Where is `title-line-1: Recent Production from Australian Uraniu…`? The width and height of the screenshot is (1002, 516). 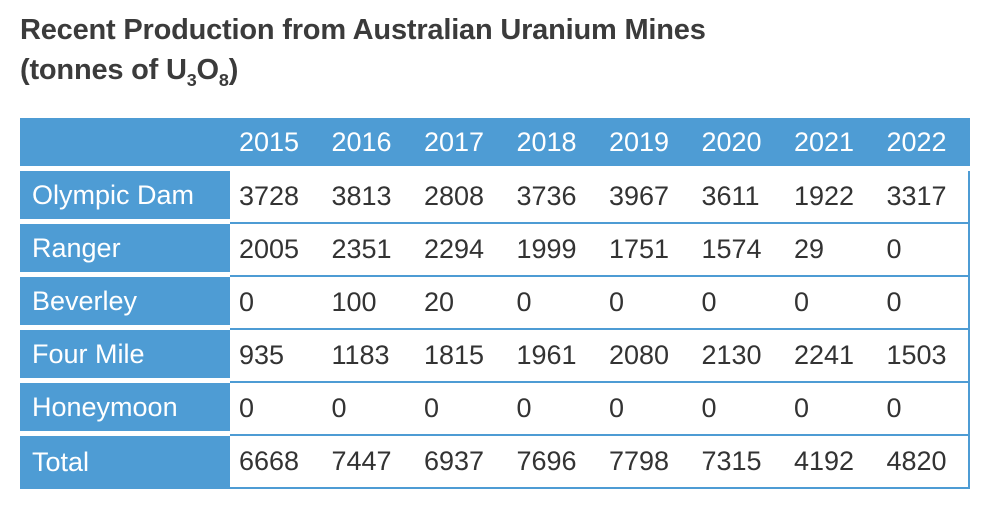 title-line-1: Recent Production from Australian Uraniu… is located at coordinates (363, 30).